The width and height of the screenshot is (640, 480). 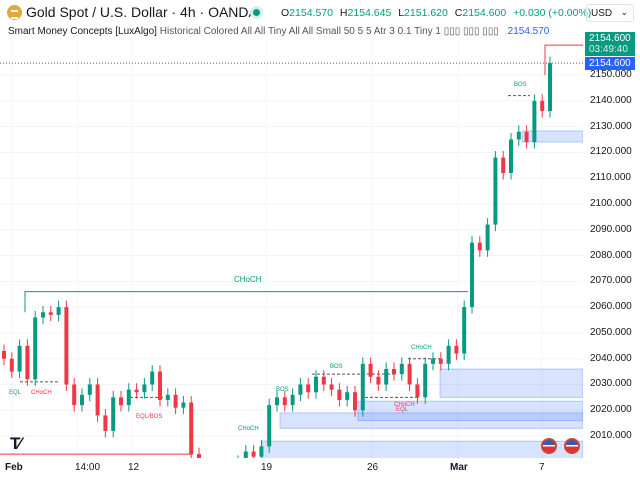 I want to click on price-axis-label: 2140.000, so click(x=611, y=100).